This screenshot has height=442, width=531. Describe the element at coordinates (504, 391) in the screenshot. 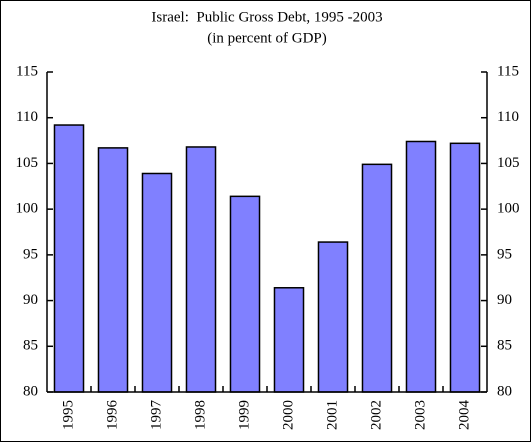

I see `y2-tick-label: 80` at that location.